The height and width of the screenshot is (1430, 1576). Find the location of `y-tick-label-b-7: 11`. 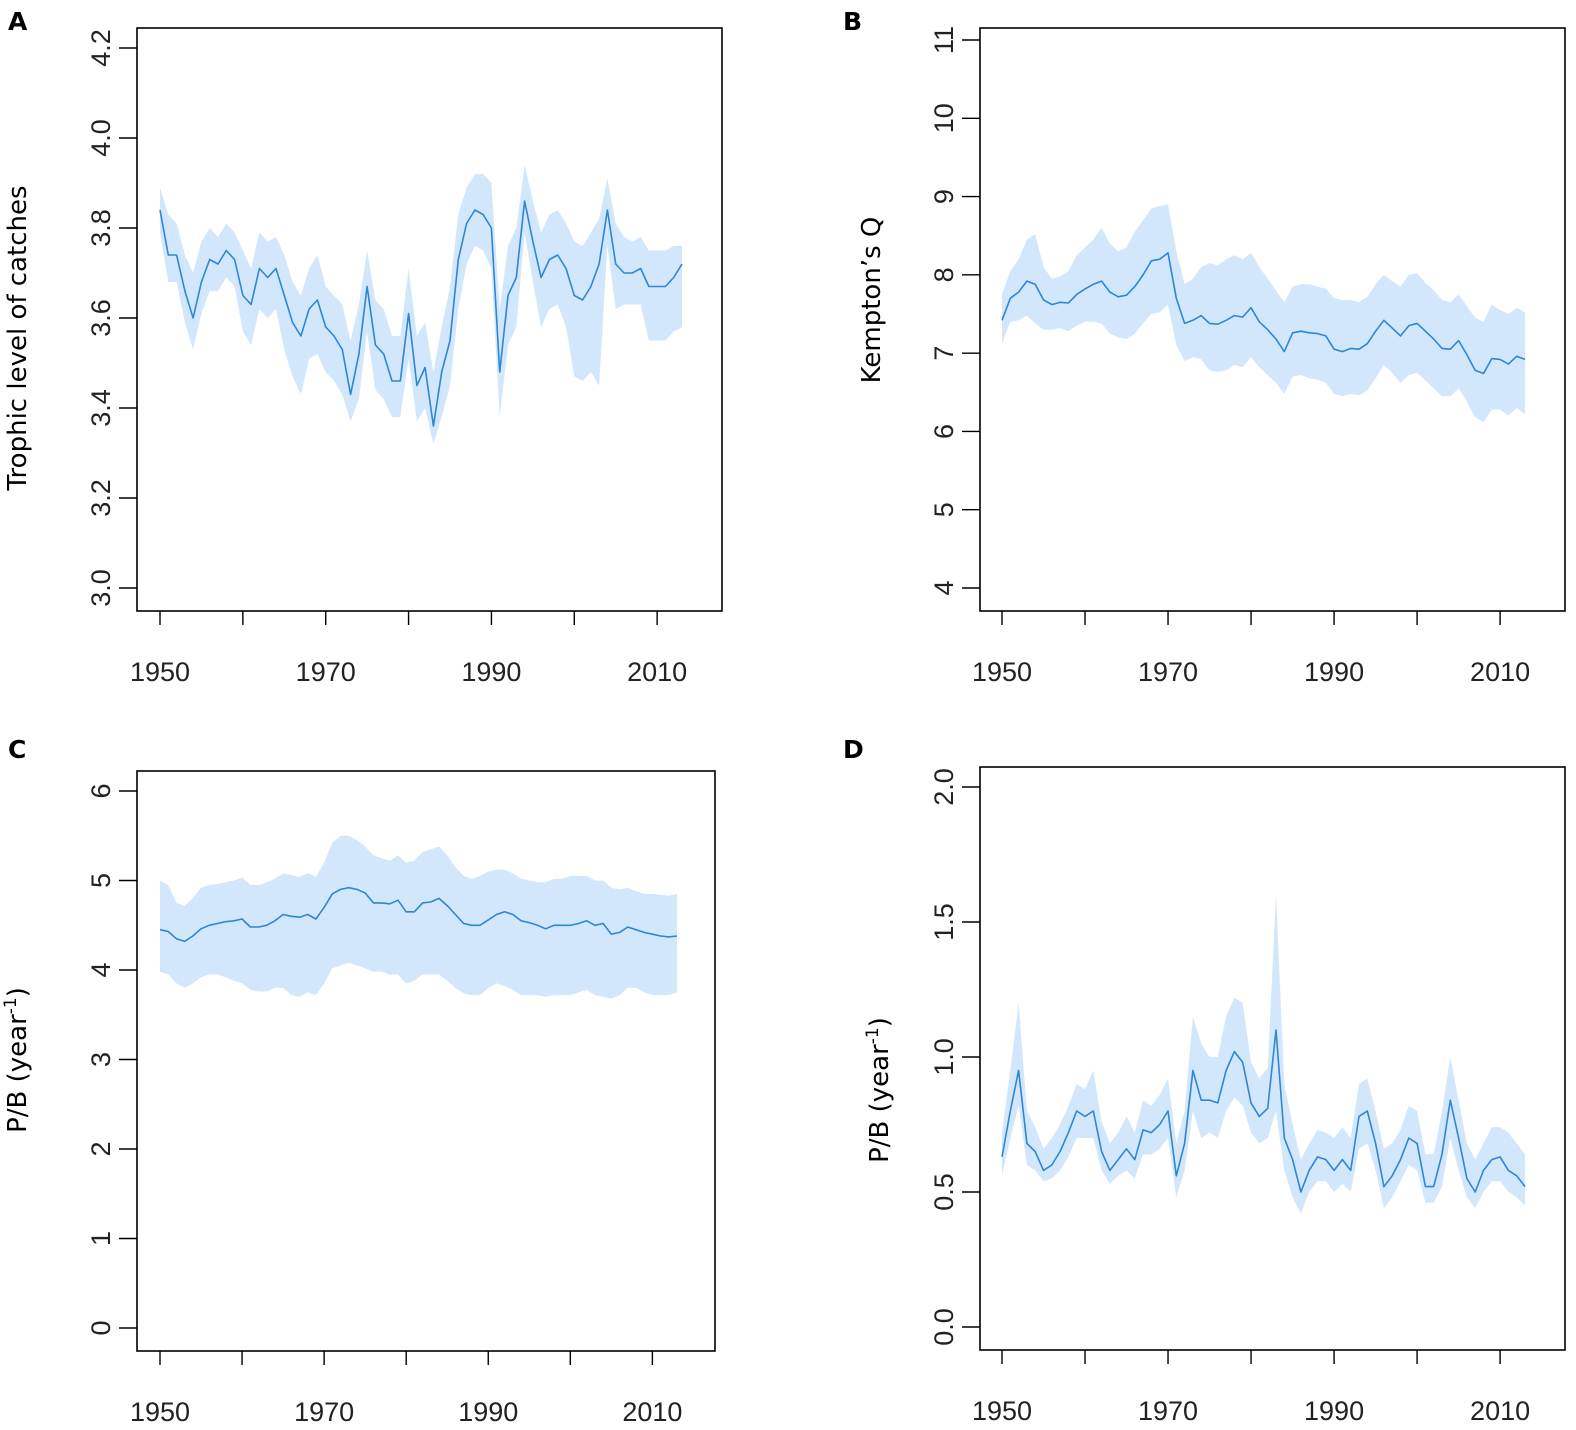

y-tick-label-b-7: 11 is located at coordinates (944, 40).